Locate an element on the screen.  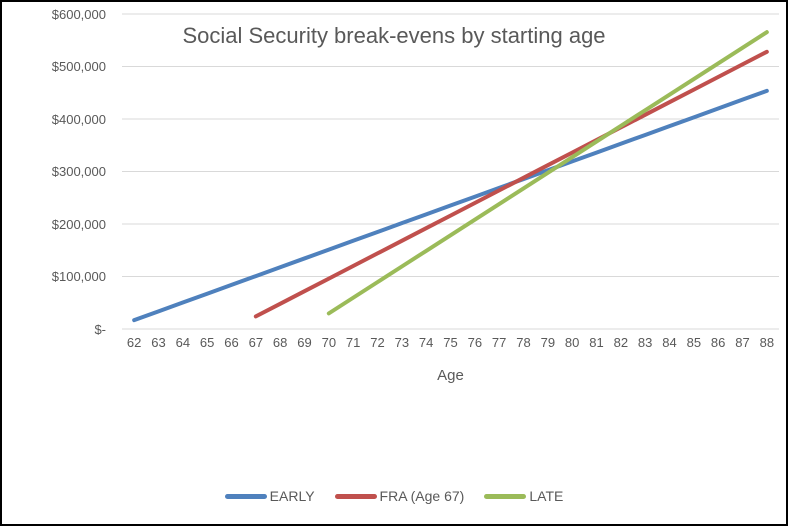
legend-label: LATE is located at coordinates (546, 496).